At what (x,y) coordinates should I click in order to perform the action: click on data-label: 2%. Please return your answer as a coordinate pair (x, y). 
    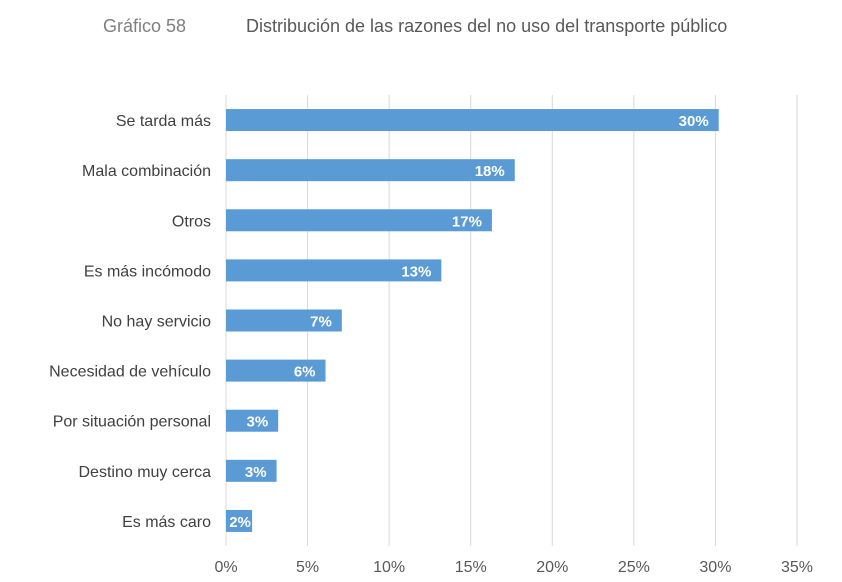
    Looking at the image, I should click on (240, 522).